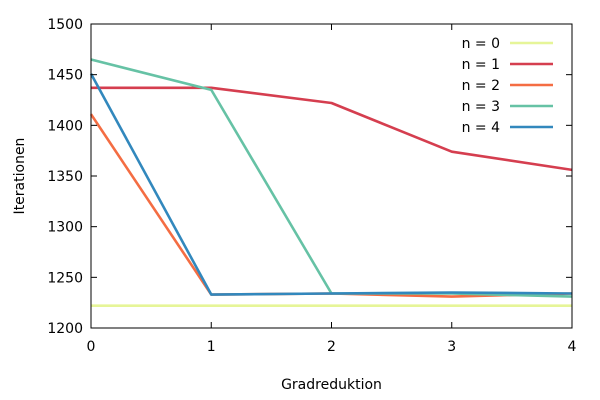 The width and height of the screenshot is (600, 400). Describe the element at coordinates (507, 128) in the screenshot. I see `legend-entry: n = 4` at that location.